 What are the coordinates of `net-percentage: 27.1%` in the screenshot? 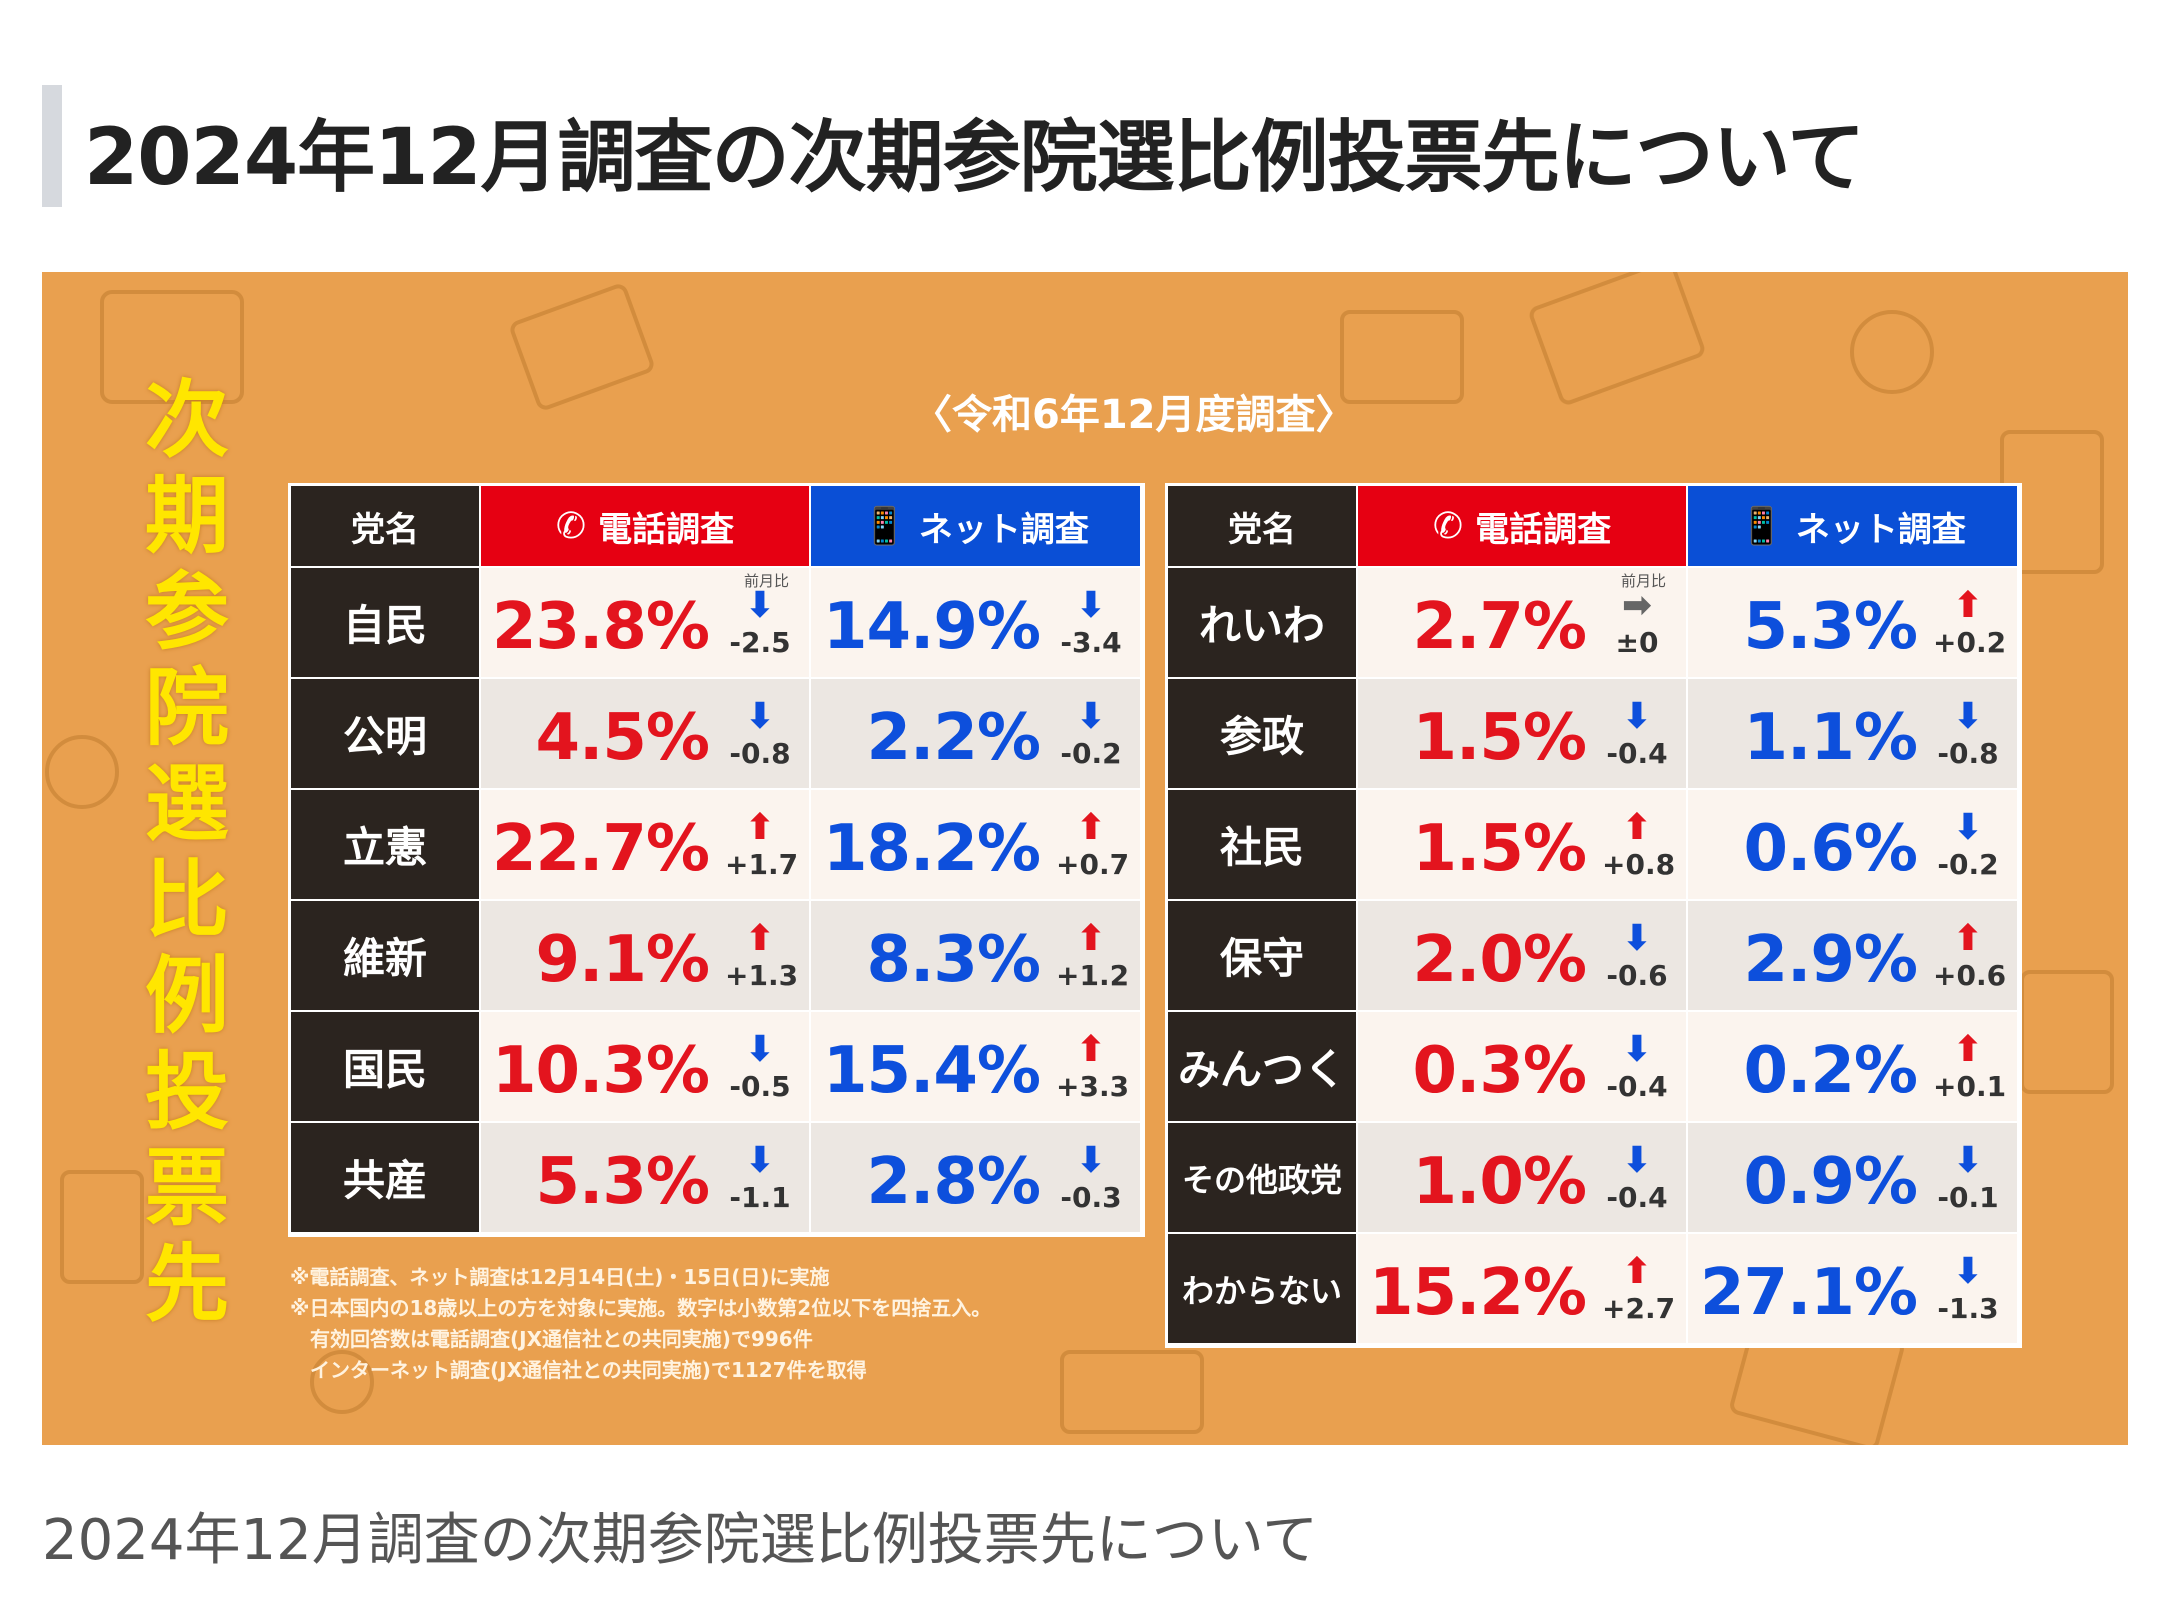 It's located at (1808, 1293).